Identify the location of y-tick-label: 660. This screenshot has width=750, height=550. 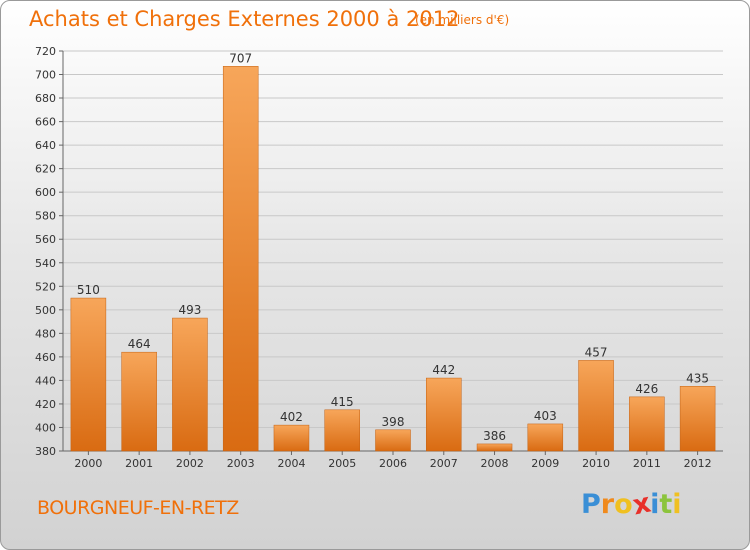
(45, 122).